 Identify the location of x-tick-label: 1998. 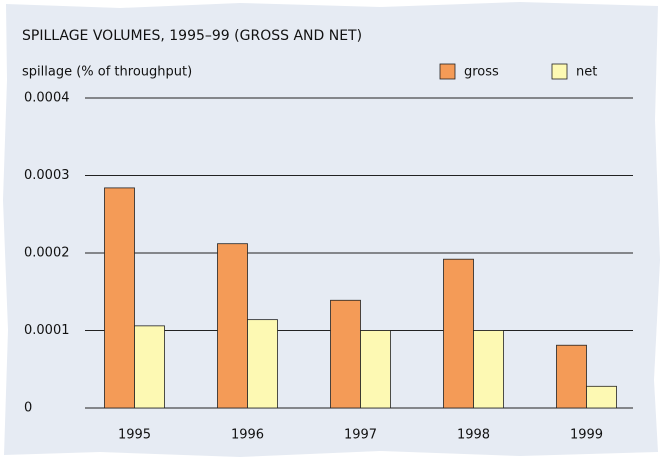
(473, 435).